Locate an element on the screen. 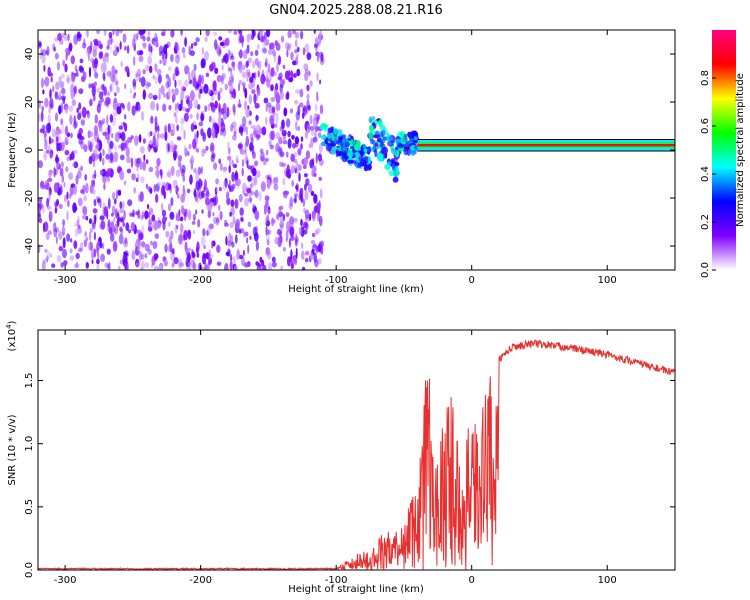 This screenshot has height=600, width=750. y-tick-label: 0.0 is located at coordinates (29, 570).